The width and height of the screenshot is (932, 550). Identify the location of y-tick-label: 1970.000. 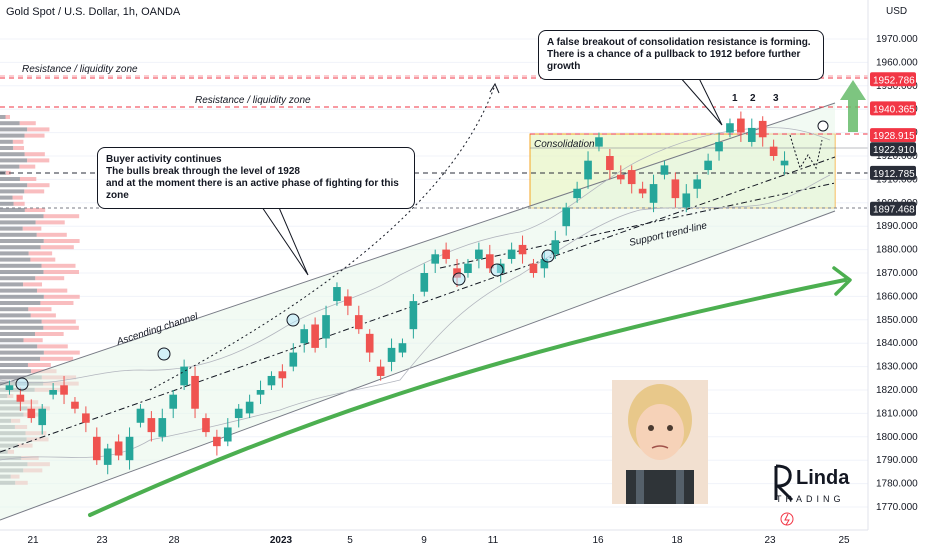
(897, 39).